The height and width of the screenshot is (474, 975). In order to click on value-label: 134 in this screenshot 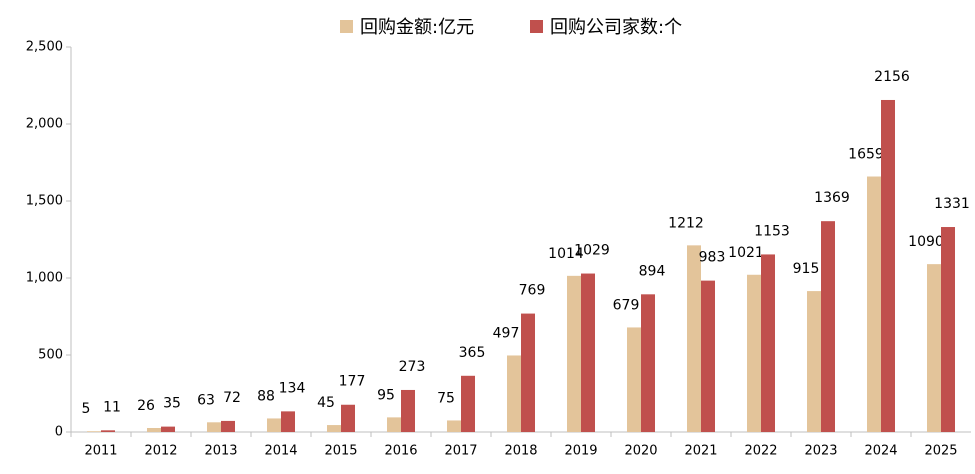, I will do `click(292, 388)`.